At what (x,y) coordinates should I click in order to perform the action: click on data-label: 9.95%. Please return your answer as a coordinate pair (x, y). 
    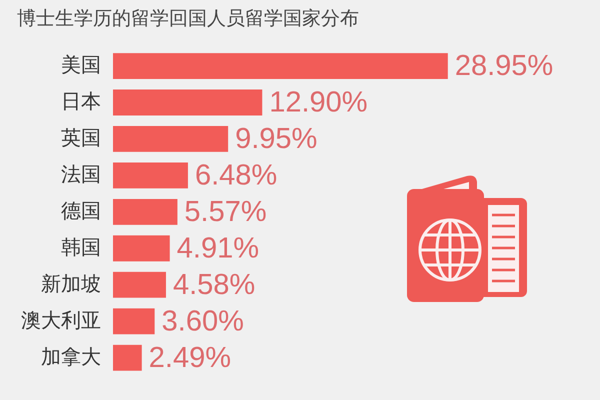
    Looking at the image, I should click on (276, 138).